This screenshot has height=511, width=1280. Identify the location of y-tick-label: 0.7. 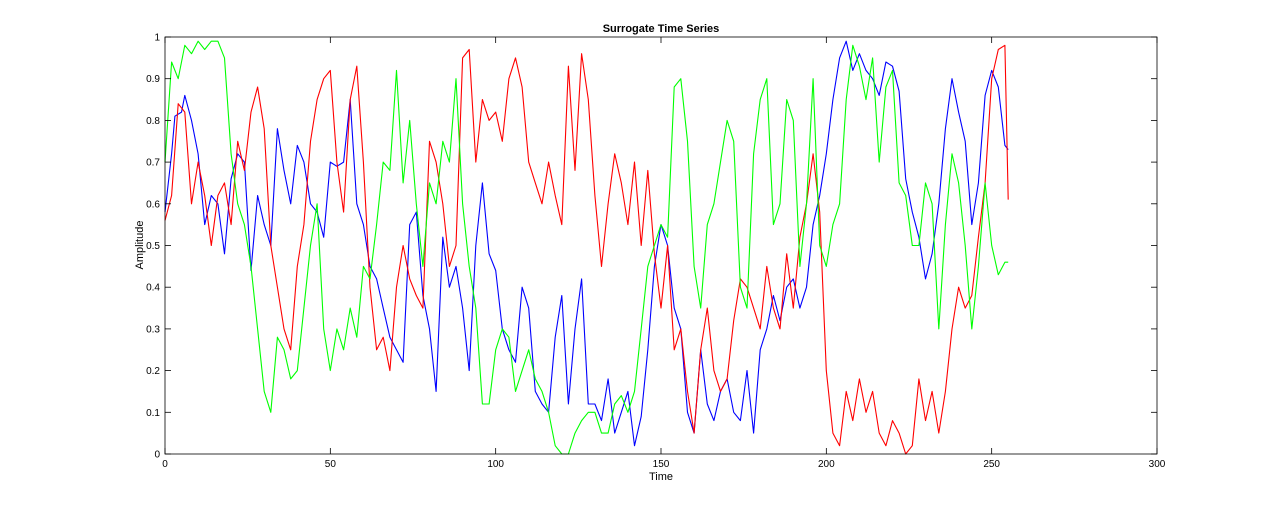
(153, 163).